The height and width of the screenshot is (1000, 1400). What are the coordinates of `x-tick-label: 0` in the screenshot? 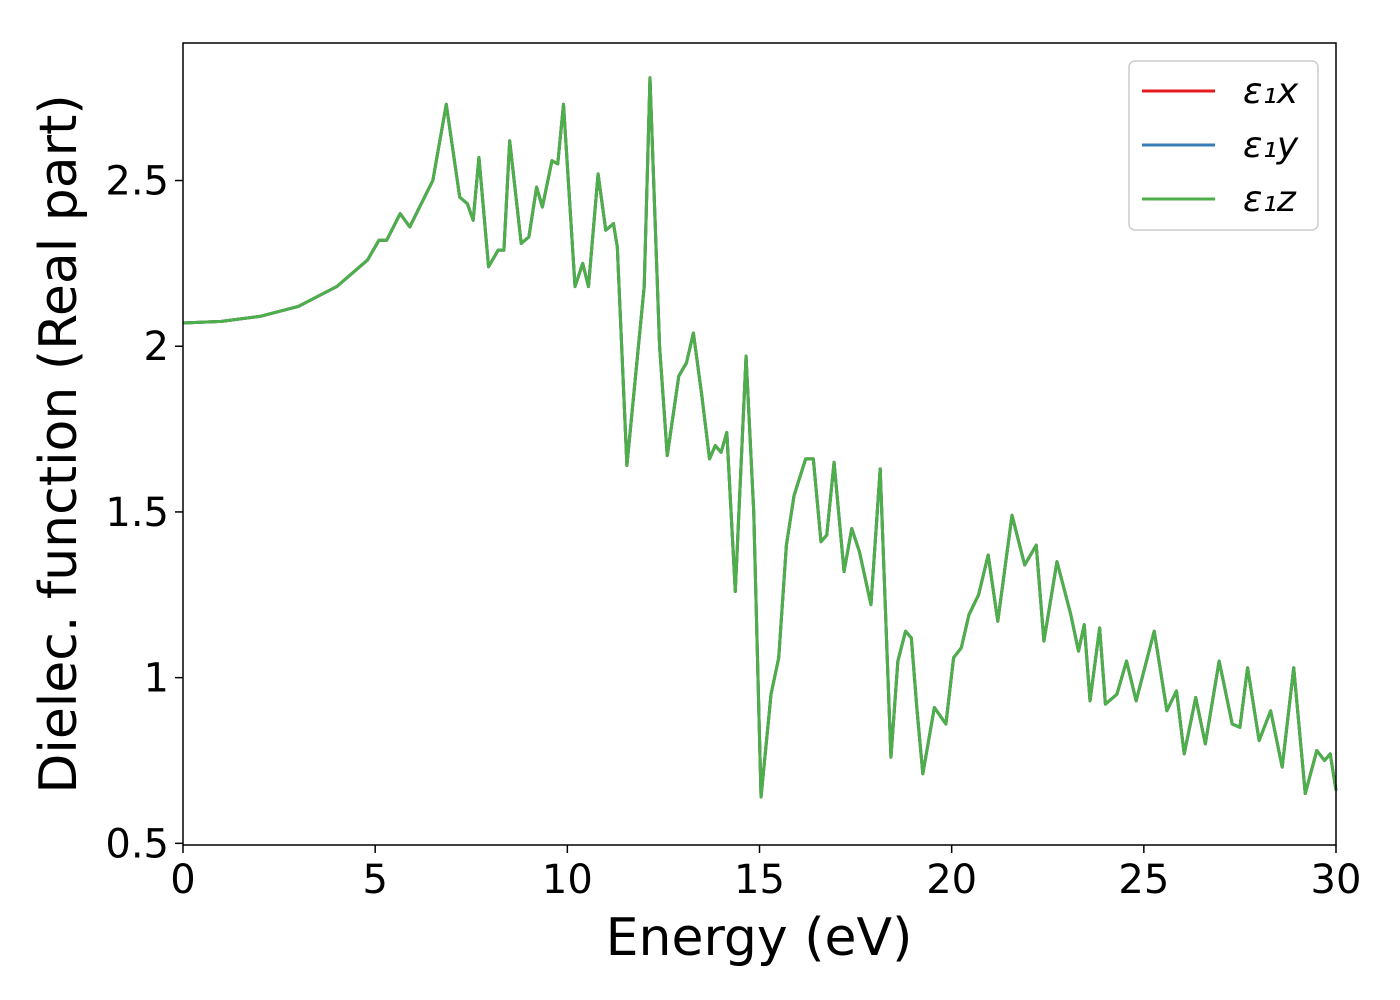 It's located at (182, 880).